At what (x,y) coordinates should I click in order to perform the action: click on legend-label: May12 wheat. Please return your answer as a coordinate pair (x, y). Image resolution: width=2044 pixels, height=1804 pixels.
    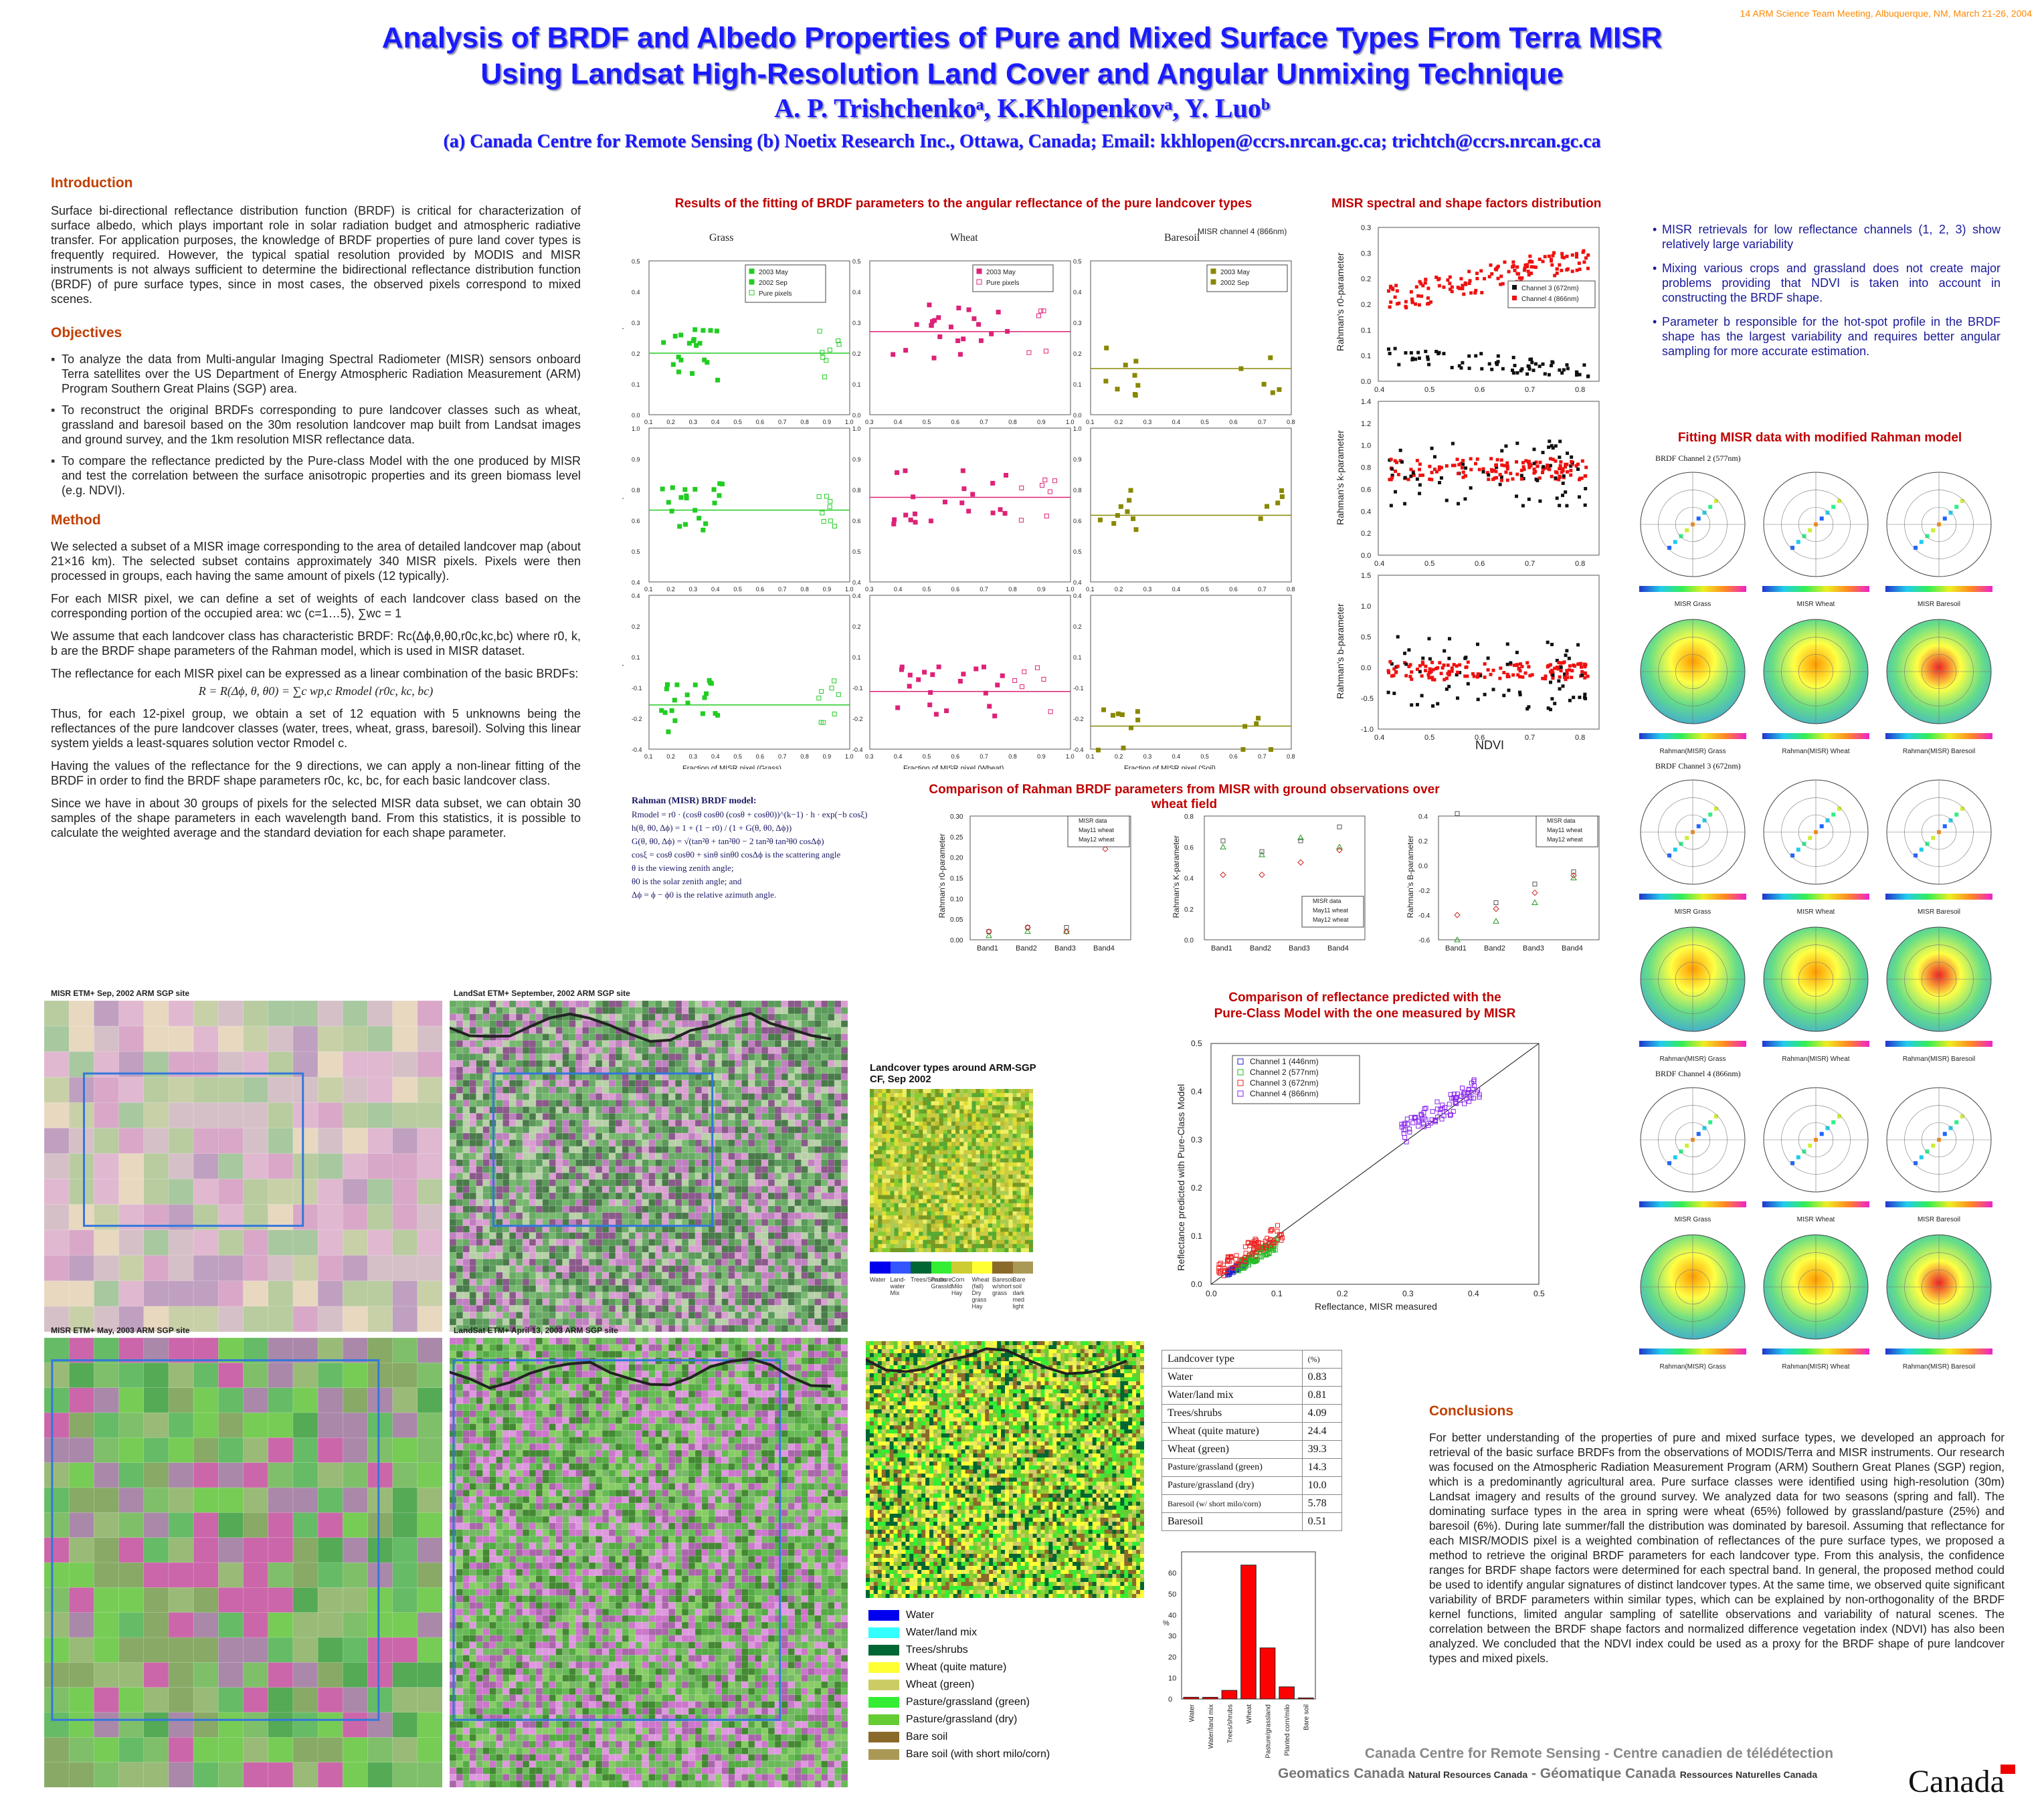
    Looking at the image, I should click on (1331, 920).